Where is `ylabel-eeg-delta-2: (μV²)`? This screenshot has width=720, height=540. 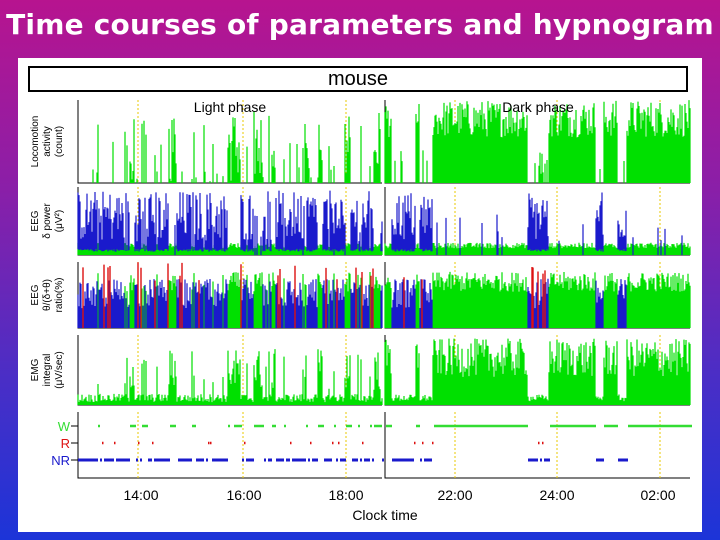
ylabel-eeg-delta-2: (μV²) is located at coordinates (59, 221).